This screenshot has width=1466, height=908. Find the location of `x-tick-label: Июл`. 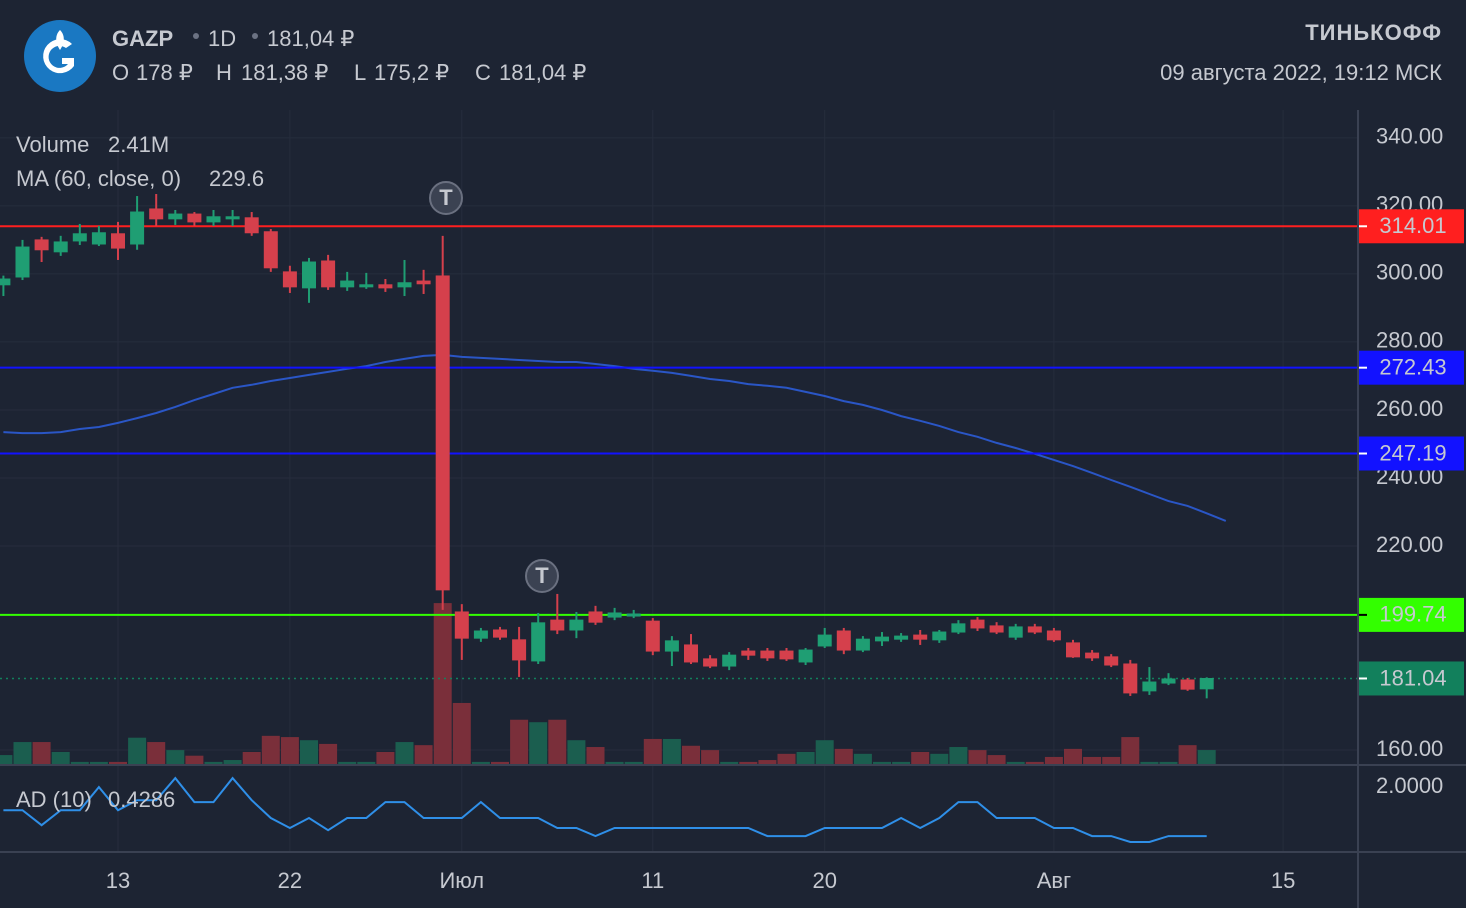

x-tick-label: Июл is located at coordinates (461, 880).